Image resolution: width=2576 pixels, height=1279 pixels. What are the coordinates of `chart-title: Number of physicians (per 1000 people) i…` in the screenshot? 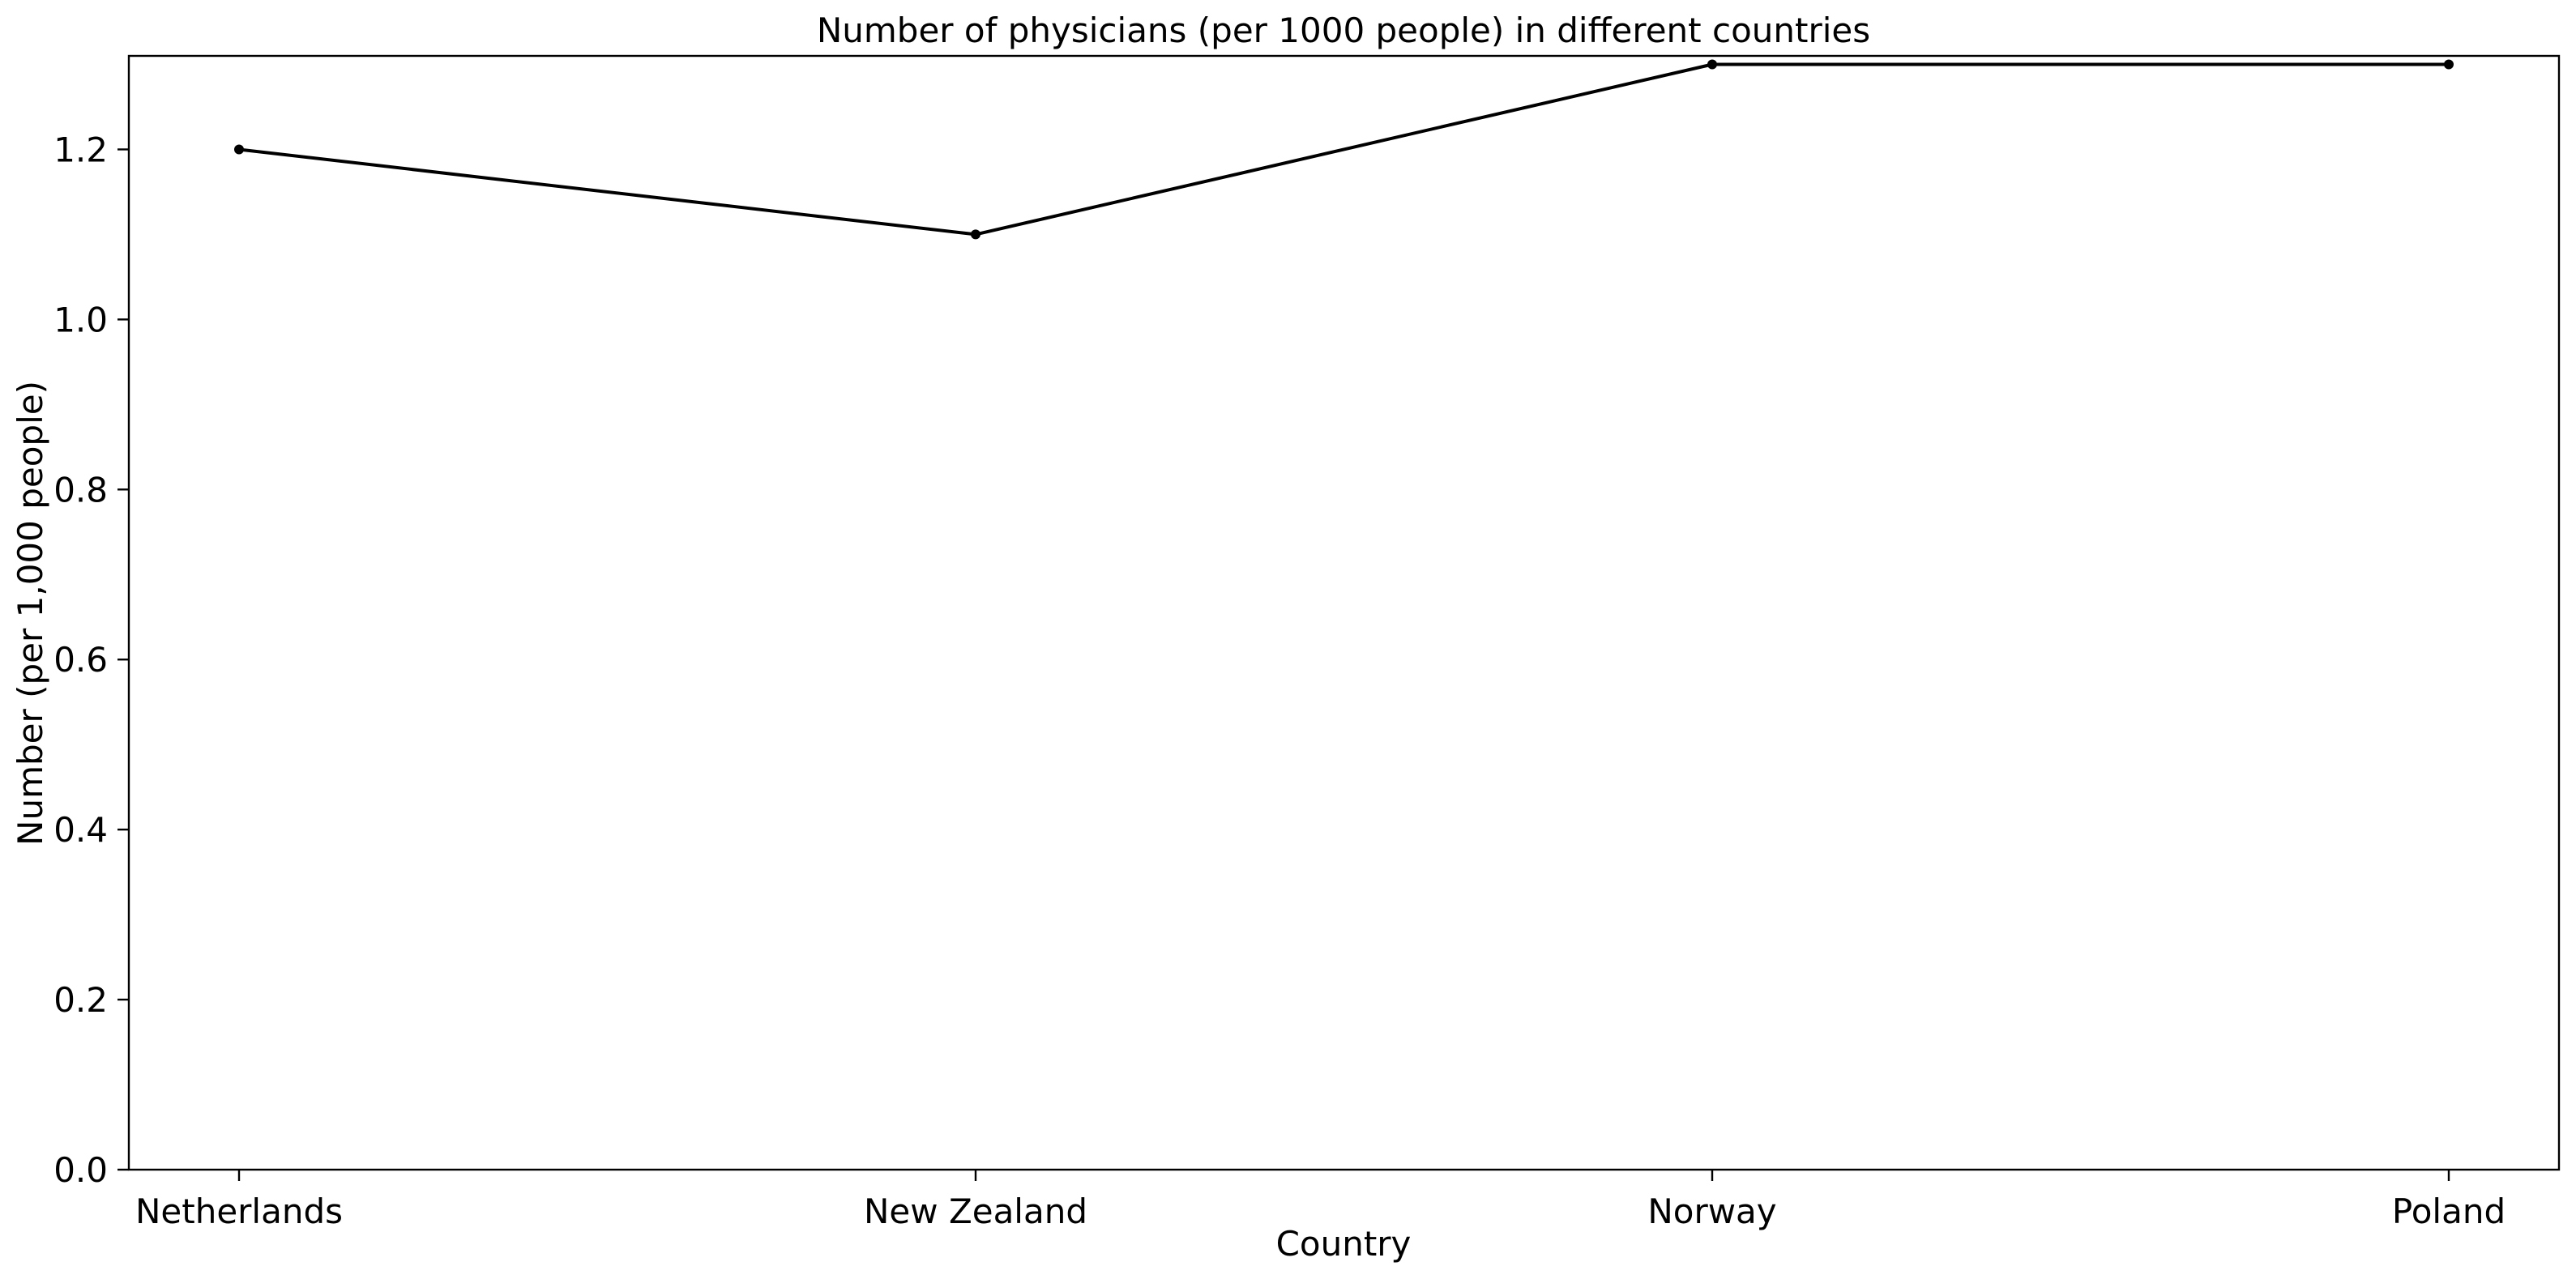 It's located at (1343, 30).